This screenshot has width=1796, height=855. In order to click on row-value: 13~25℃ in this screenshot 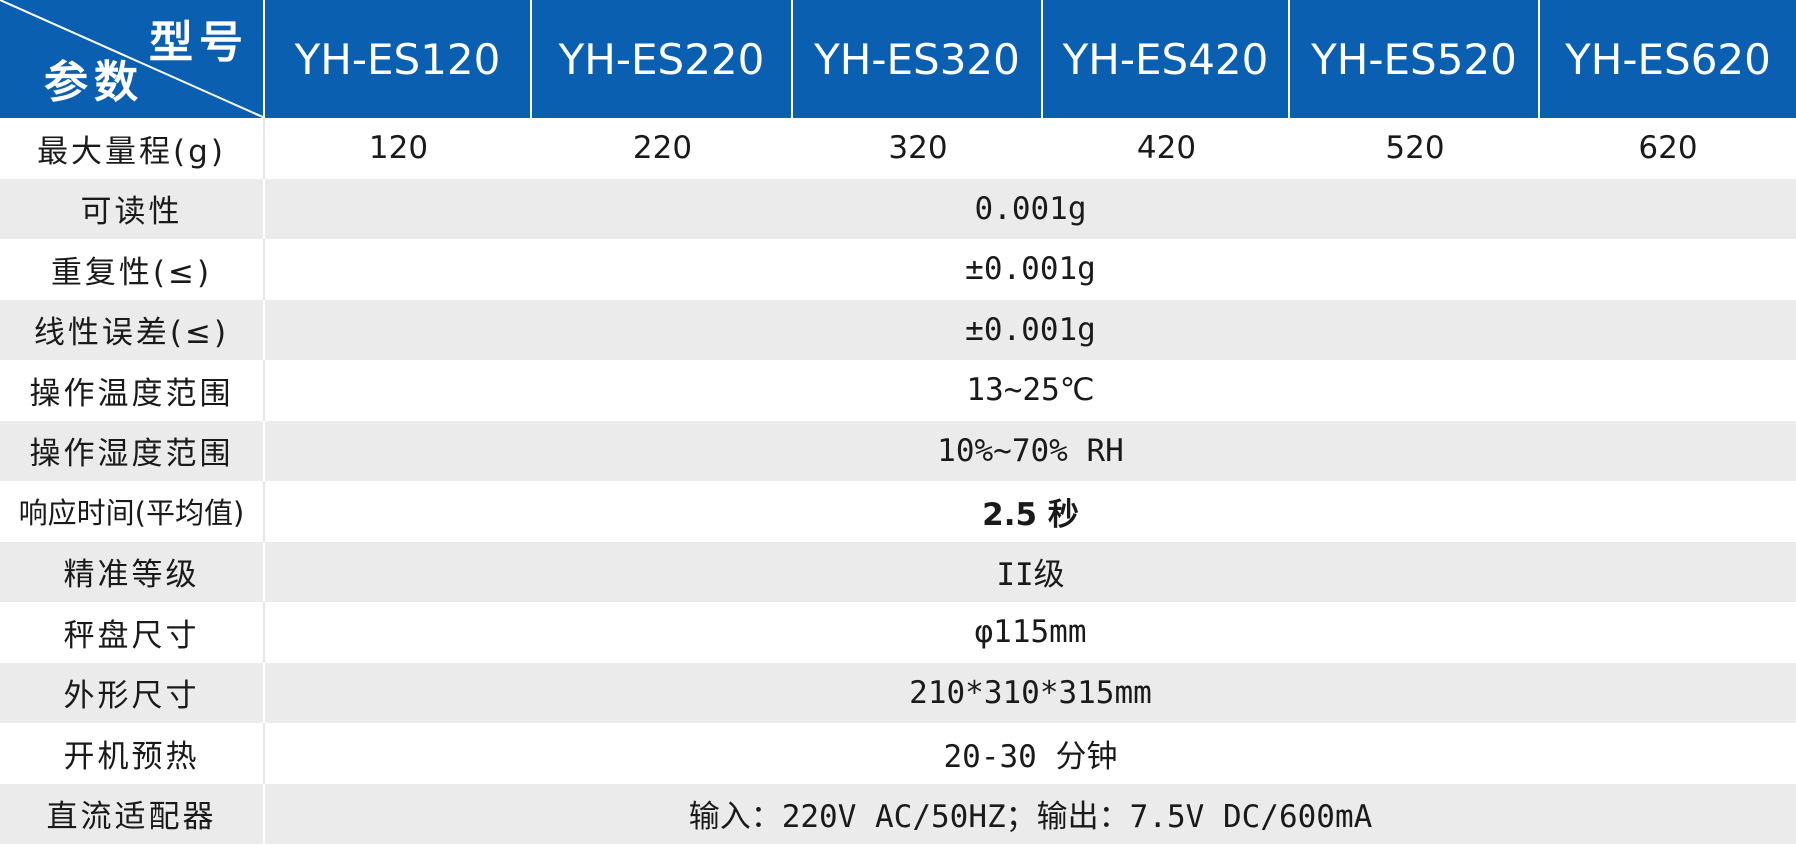, I will do `click(1030, 390)`.